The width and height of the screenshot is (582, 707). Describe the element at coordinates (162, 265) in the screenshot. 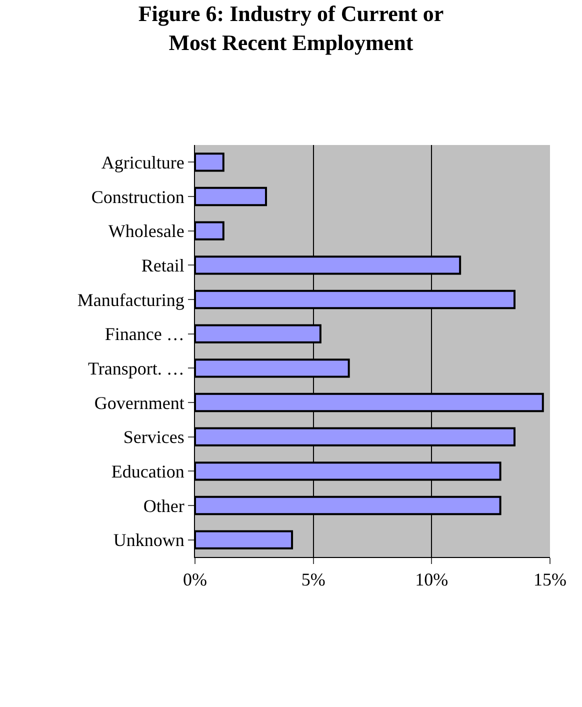

I see `y-tick-label: Retail` at that location.